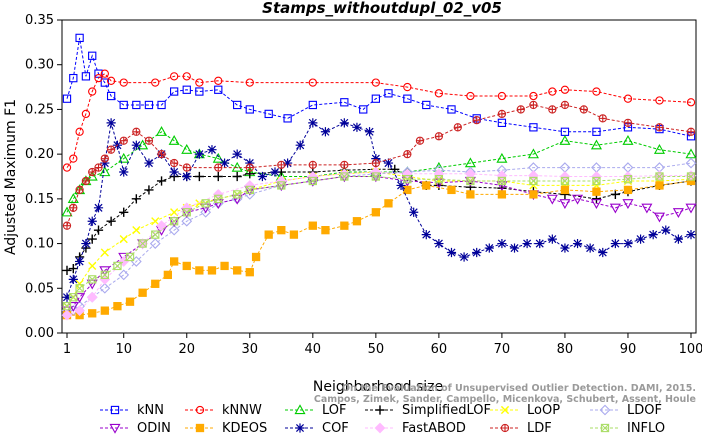  Describe the element at coordinates (242, 410) in the screenshot. I see `legend-label-knnw: kNNW` at that location.